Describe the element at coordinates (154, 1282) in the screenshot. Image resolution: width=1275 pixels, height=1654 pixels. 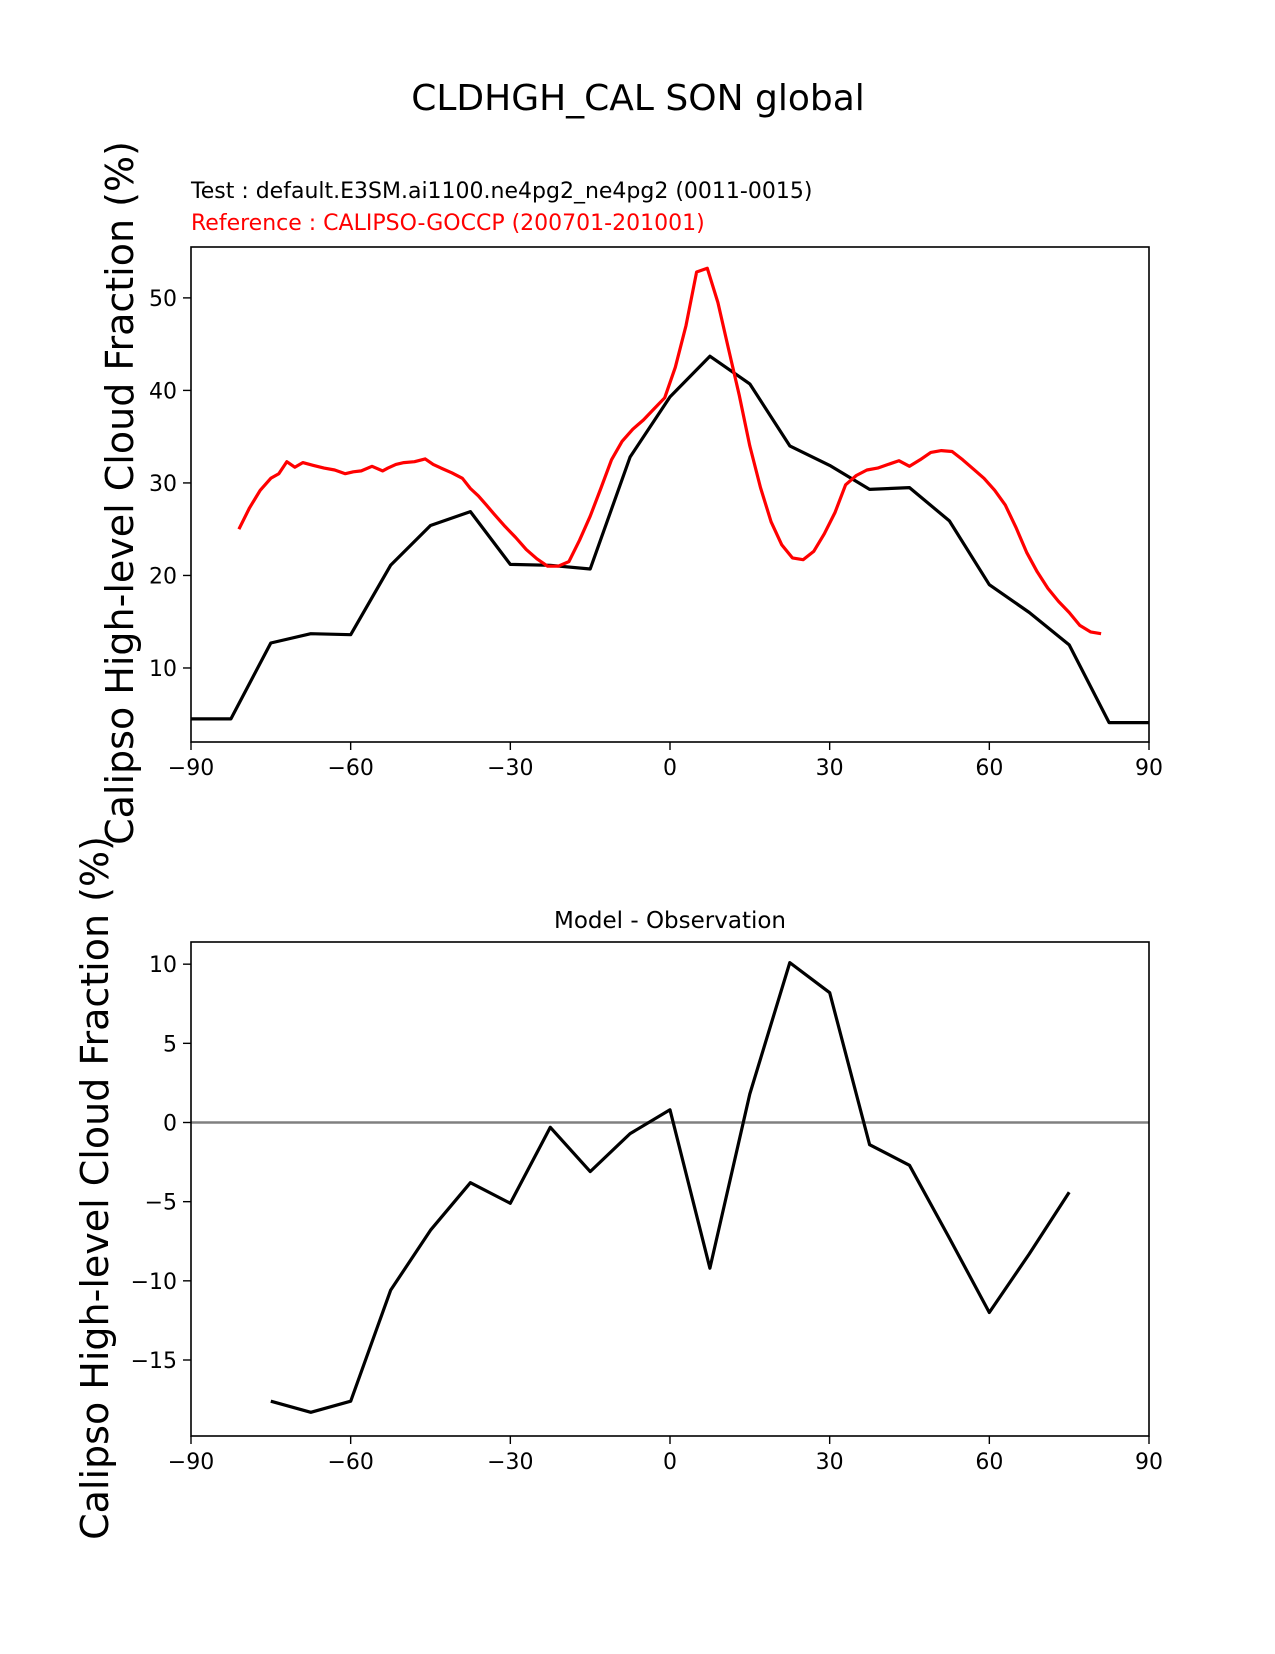
I see `y-tick-label: −10` at that location.